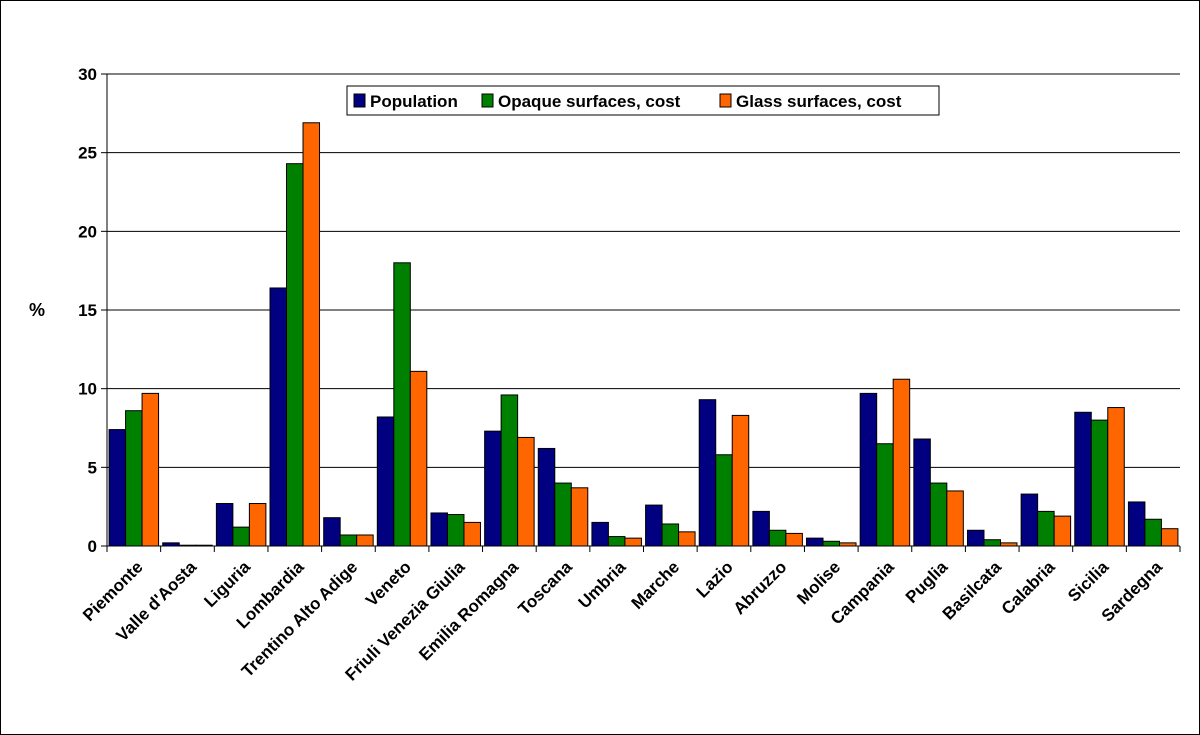 The image size is (1200, 735). I want to click on y-tick-label: 5, so click(92, 467).